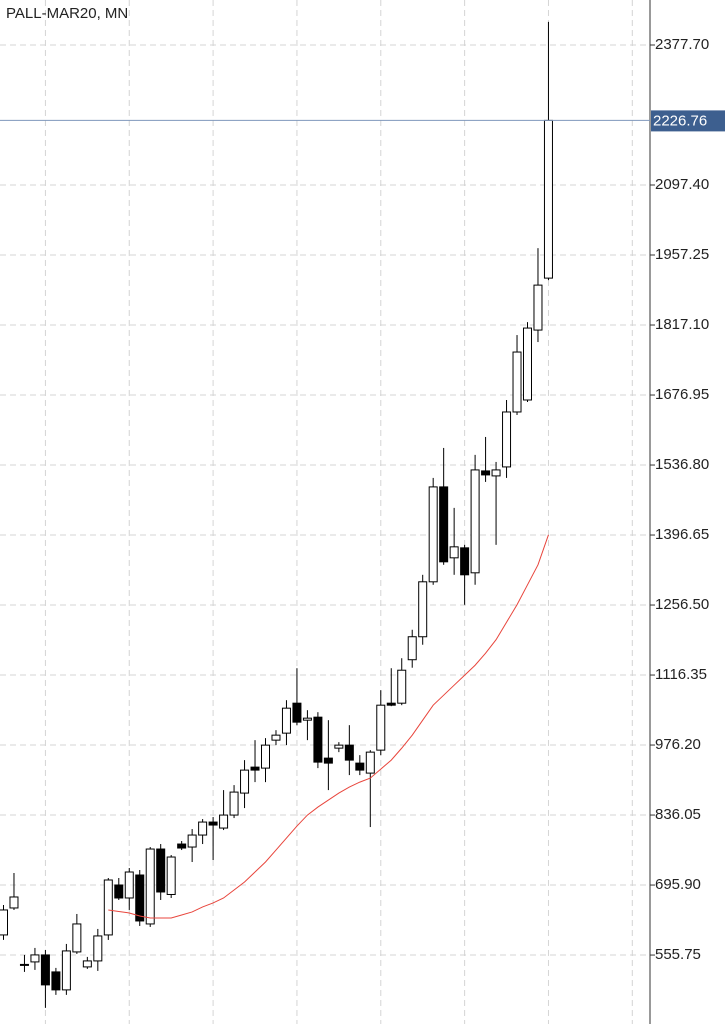 This screenshot has height=1024, width=725. What do you see at coordinates (682, 534) in the screenshot?
I see `y-tick-label: 1396.65` at bounding box center [682, 534].